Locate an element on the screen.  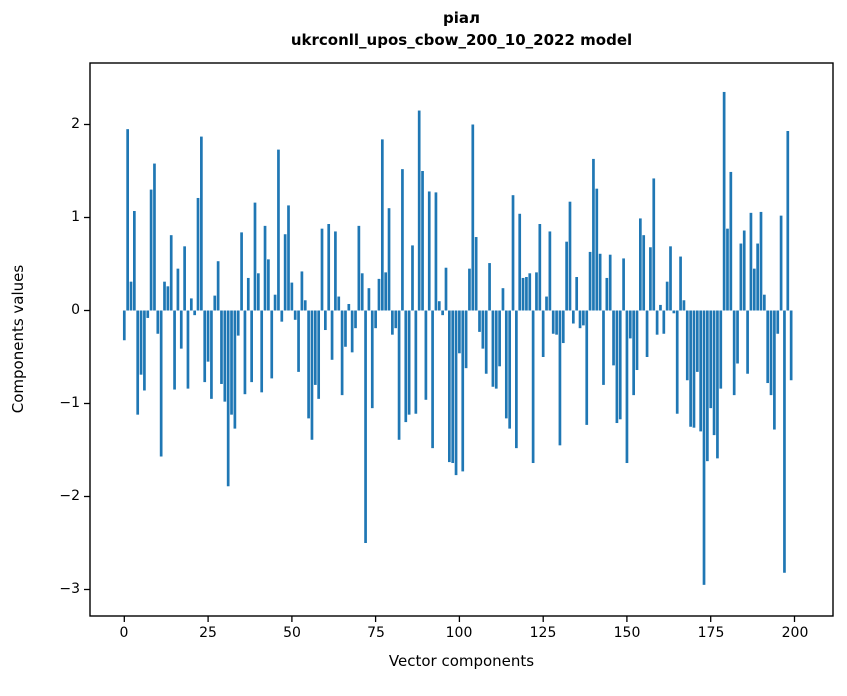
y-tick-label-0: 0 is located at coordinates (75, 310).